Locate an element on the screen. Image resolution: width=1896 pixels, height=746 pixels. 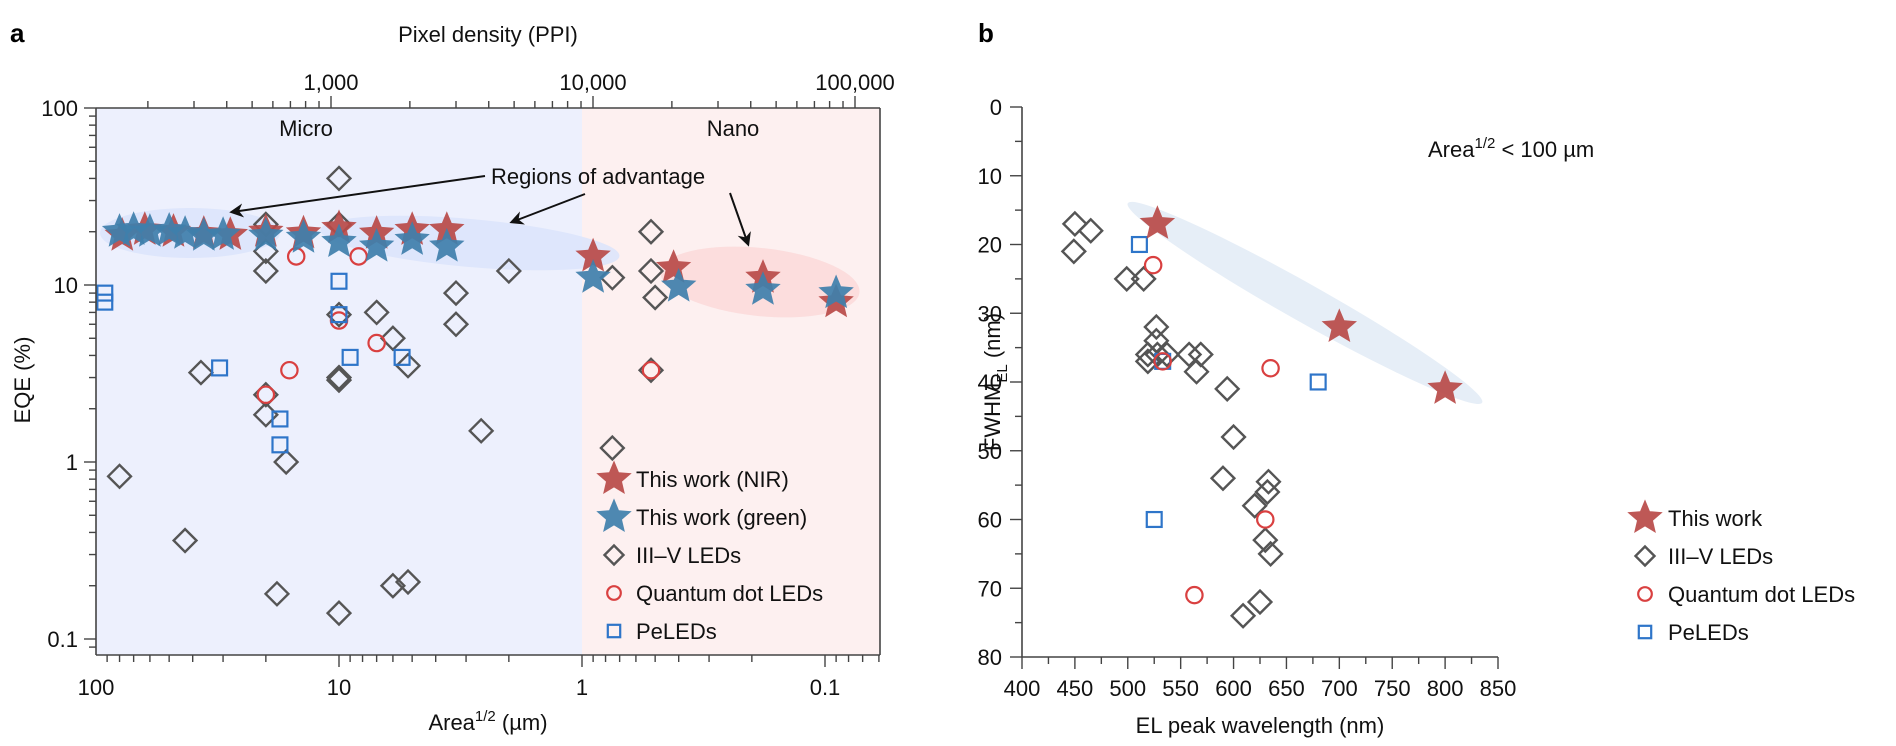
x-tick-label: 450 is located at coordinates (1075, 688).